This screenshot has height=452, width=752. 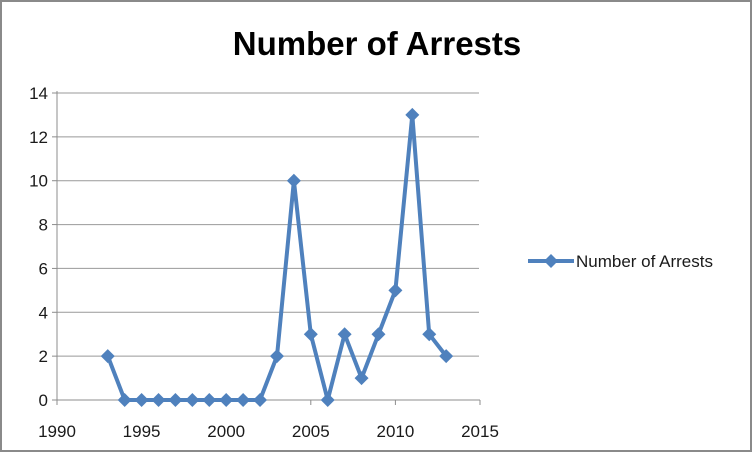 What do you see at coordinates (377, 43) in the screenshot?
I see `chart-title: Number of Arrests` at bounding box center [377, 43].